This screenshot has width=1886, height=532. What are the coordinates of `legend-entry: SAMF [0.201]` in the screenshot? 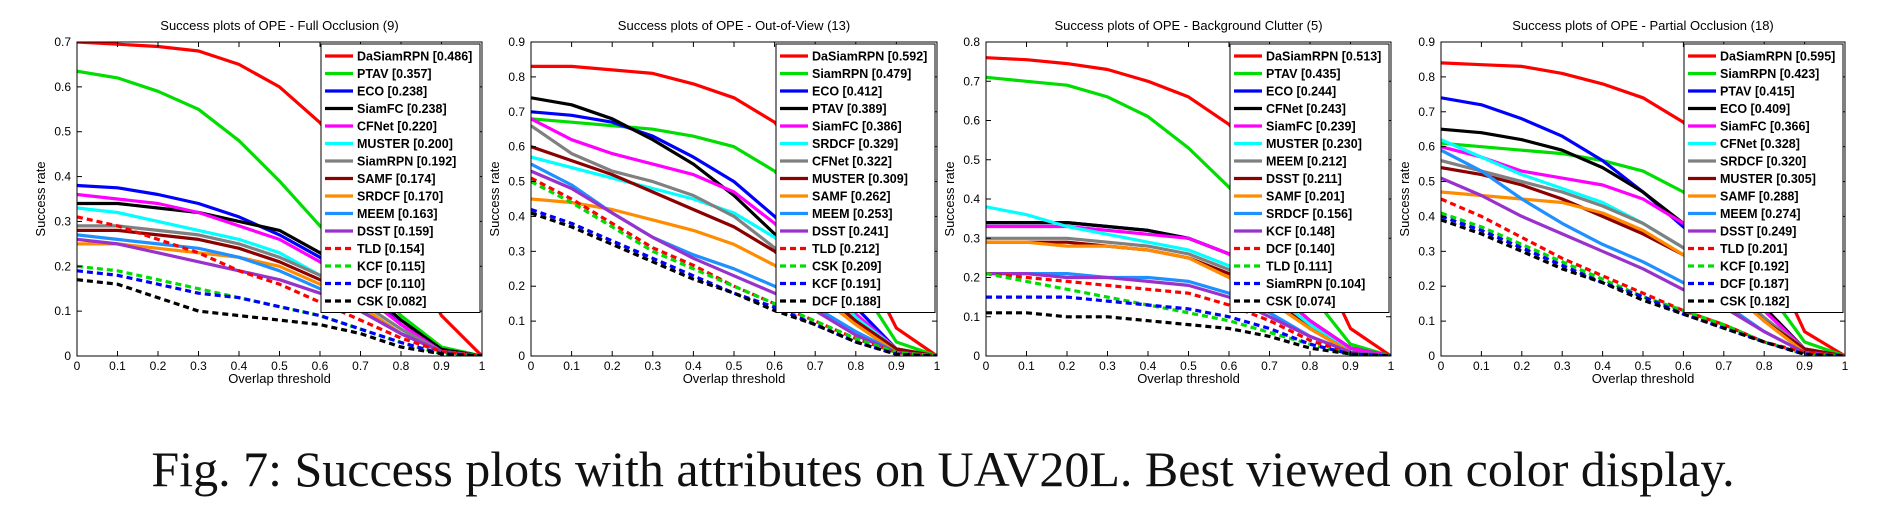 It's located at (1305, 197).